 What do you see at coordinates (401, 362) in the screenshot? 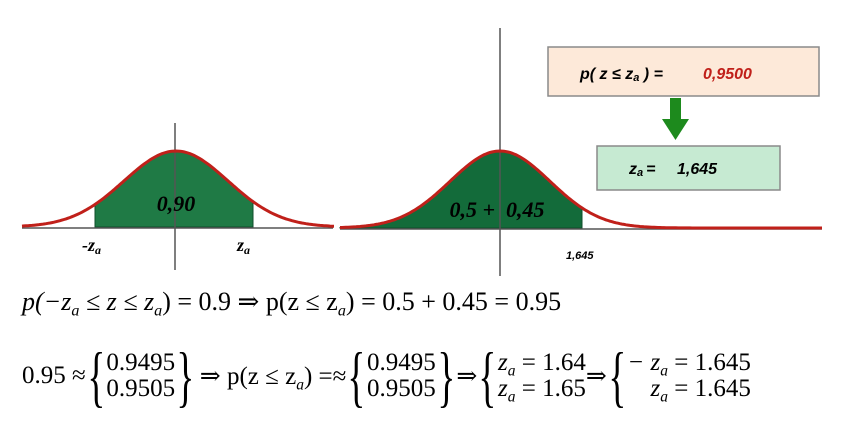
I see `set2-value-a: 0.9495` at bounding box center [401, 362].